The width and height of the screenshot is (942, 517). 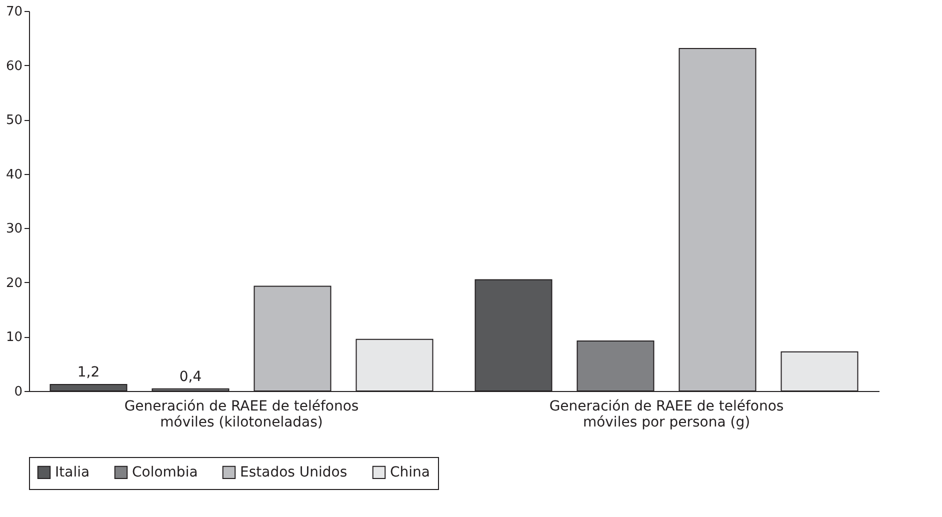 I want to click on y-tick-label: 40, so click(x=14, y=174).